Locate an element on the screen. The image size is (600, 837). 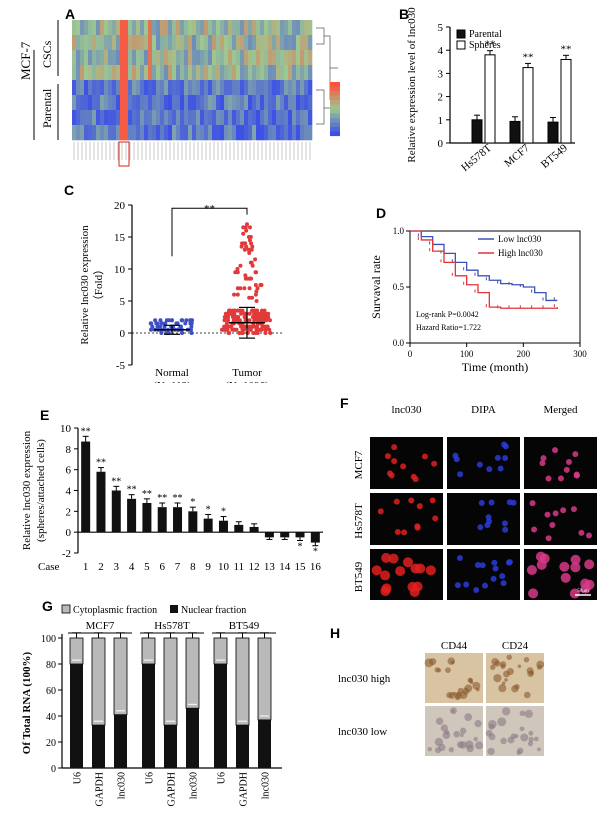
significance-label: * is located at coordinates (223, 512).